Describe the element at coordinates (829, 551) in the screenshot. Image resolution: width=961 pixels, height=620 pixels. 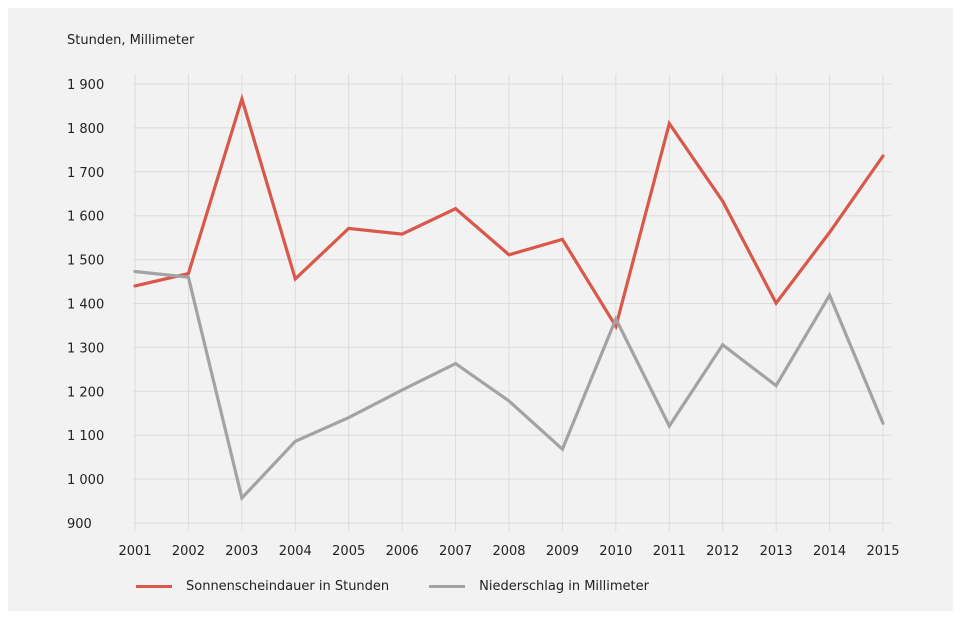
I see `x-tick-label: 2014` at that location.